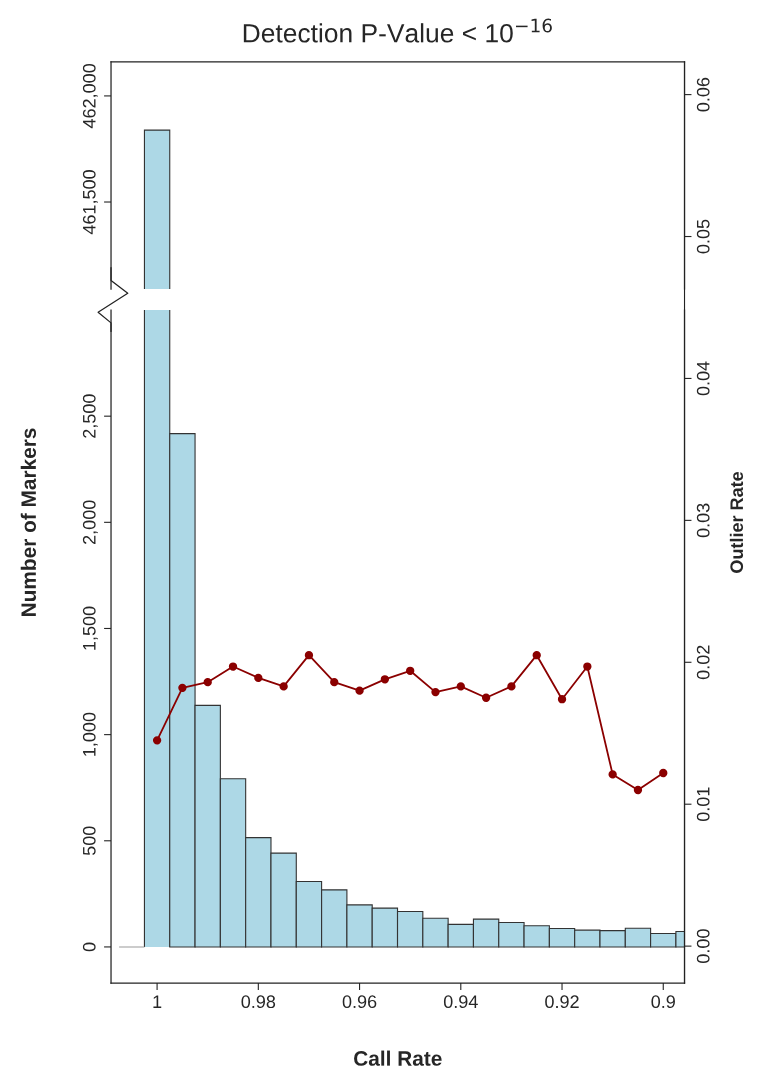  Describe the element at coordinates (562, 1002) in the screenshot. I see `x-tick-label: 0.92` at that location.